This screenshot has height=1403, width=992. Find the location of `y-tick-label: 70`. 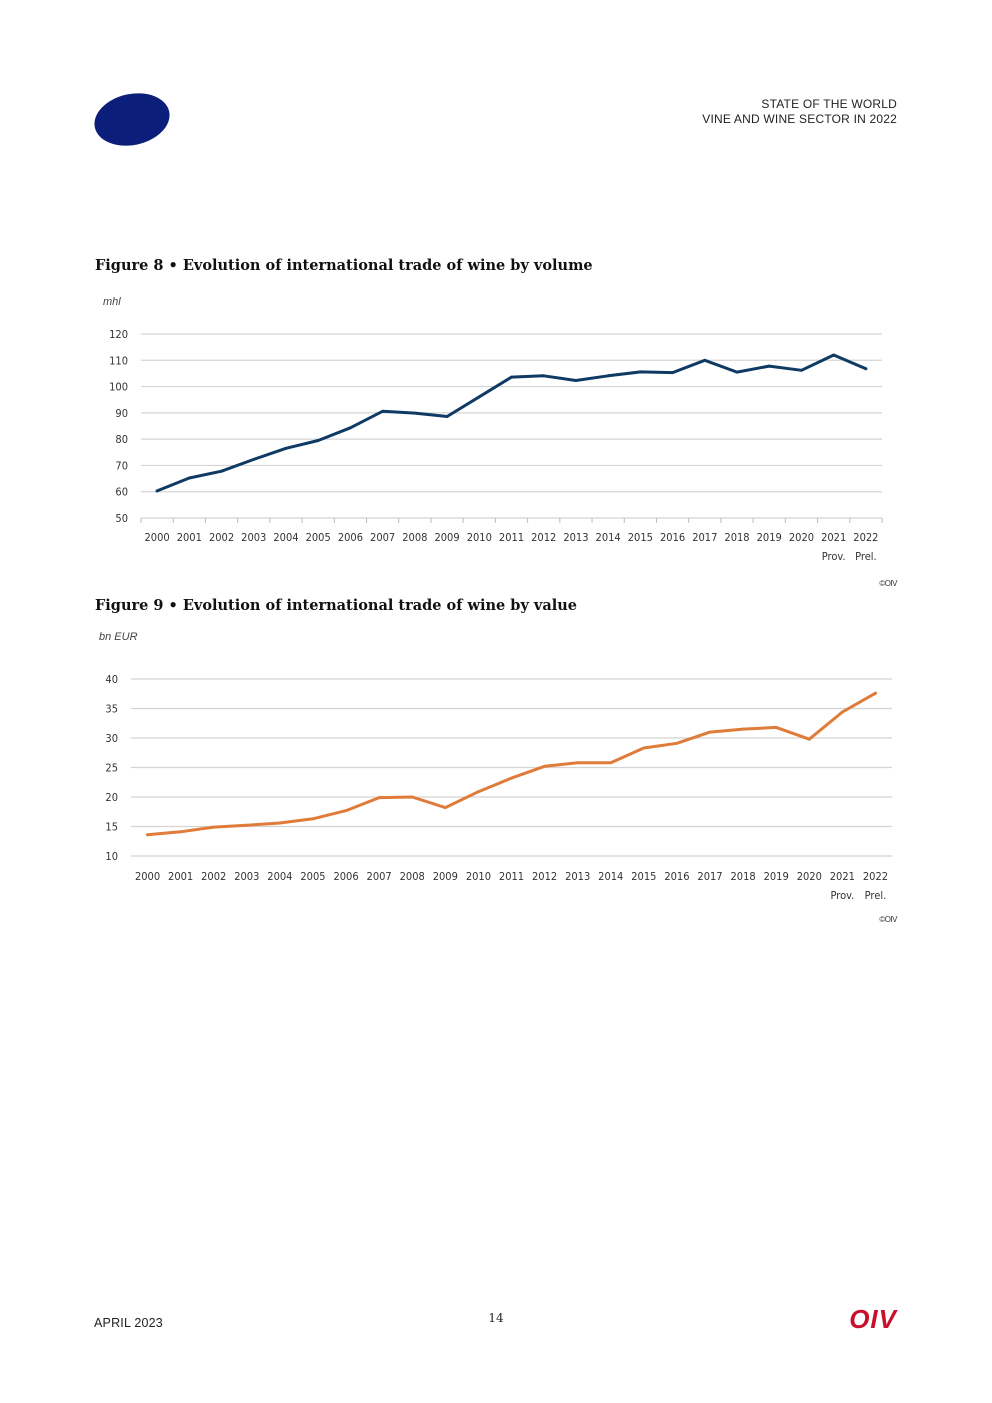

y-tick-label: 70 is located at coordinates (121, 465).